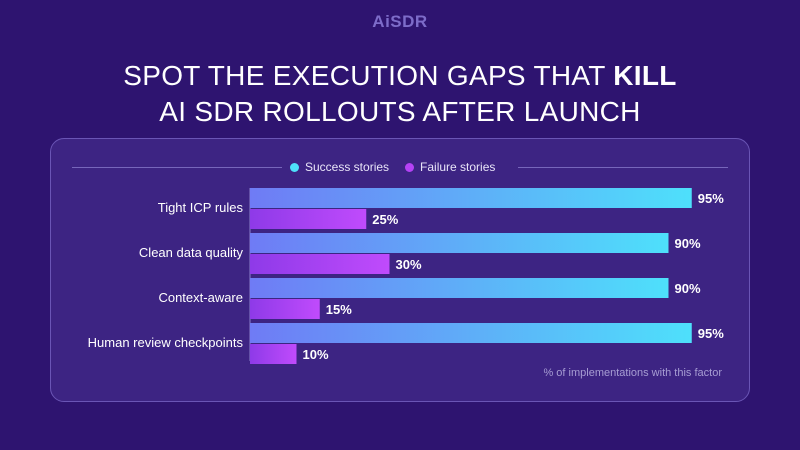  What do you see at coordinates (294, 167) in the screenshot?
I see `legend-dot-success-icon` at bounding box center [294, 167].